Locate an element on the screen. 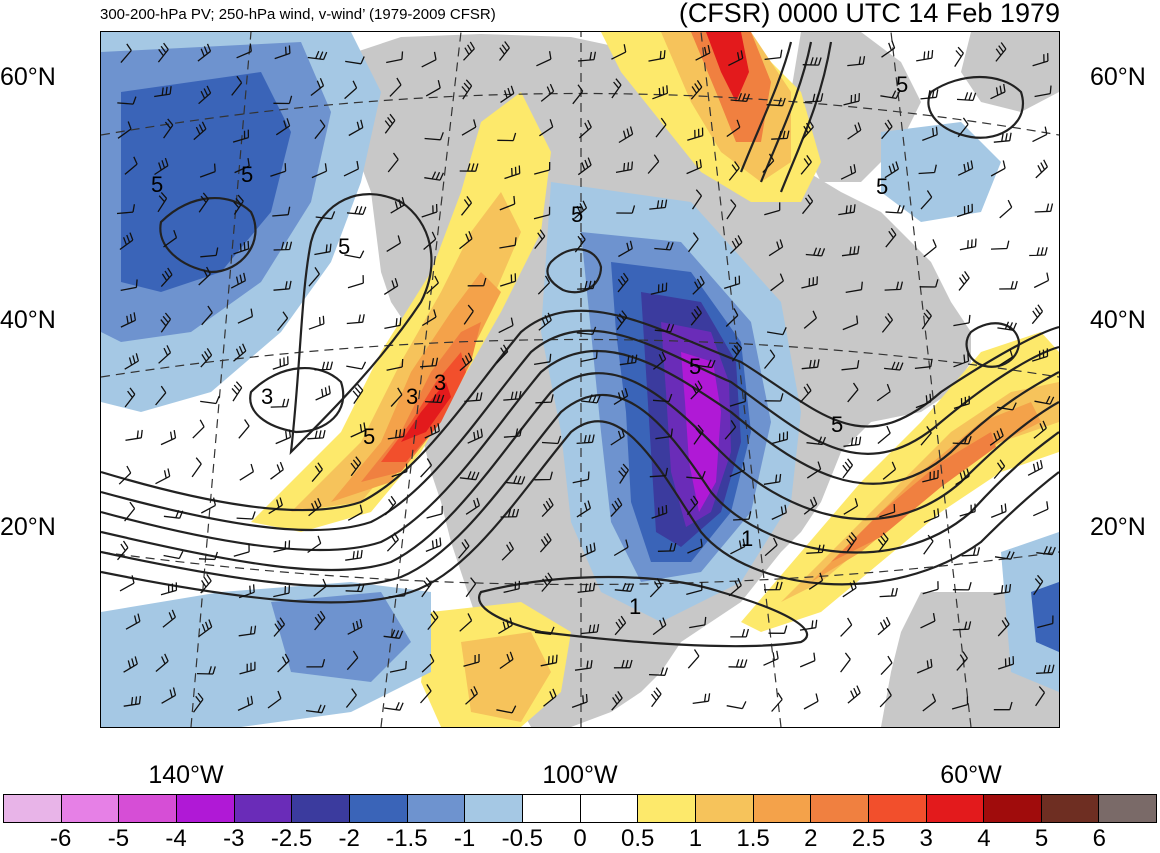 The width and height of the screenshot is (1160, 853). colorbar-tick-label: 1.5 is located at coordinates (753, 838).